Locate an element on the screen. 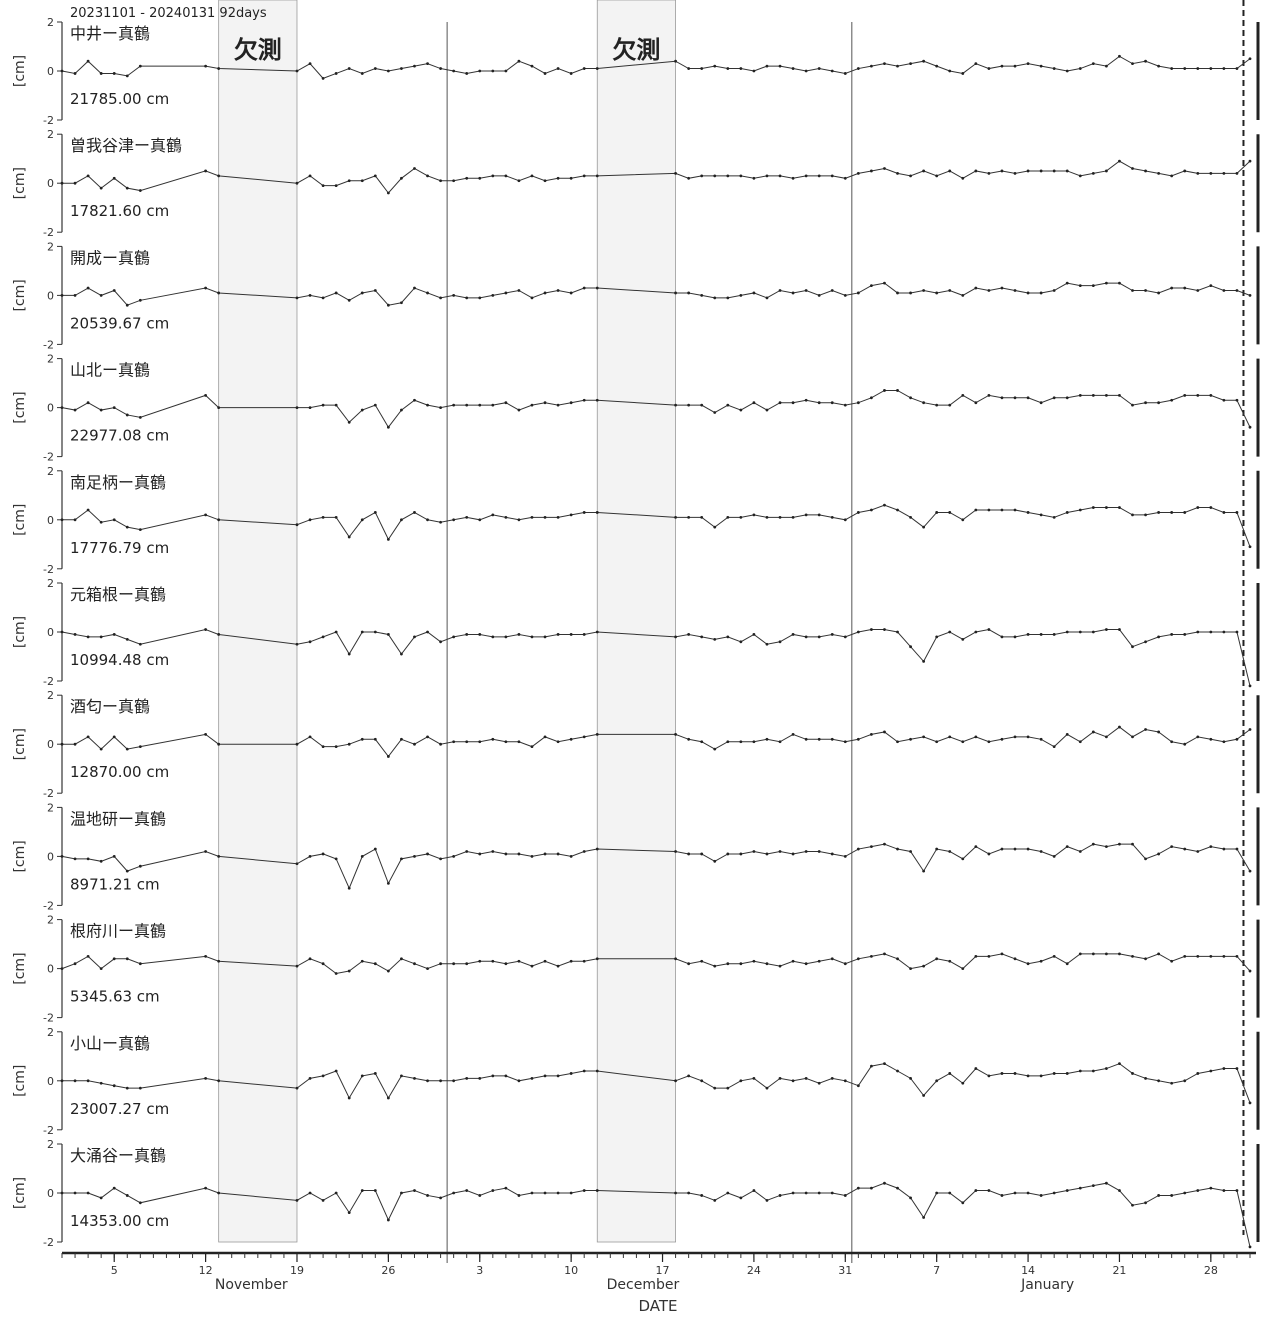 Image resolution: width=1261 pixels, height=1320 pixels. series-name: 大涌谷ー真鶴 is located at coordinates (118, 1155).